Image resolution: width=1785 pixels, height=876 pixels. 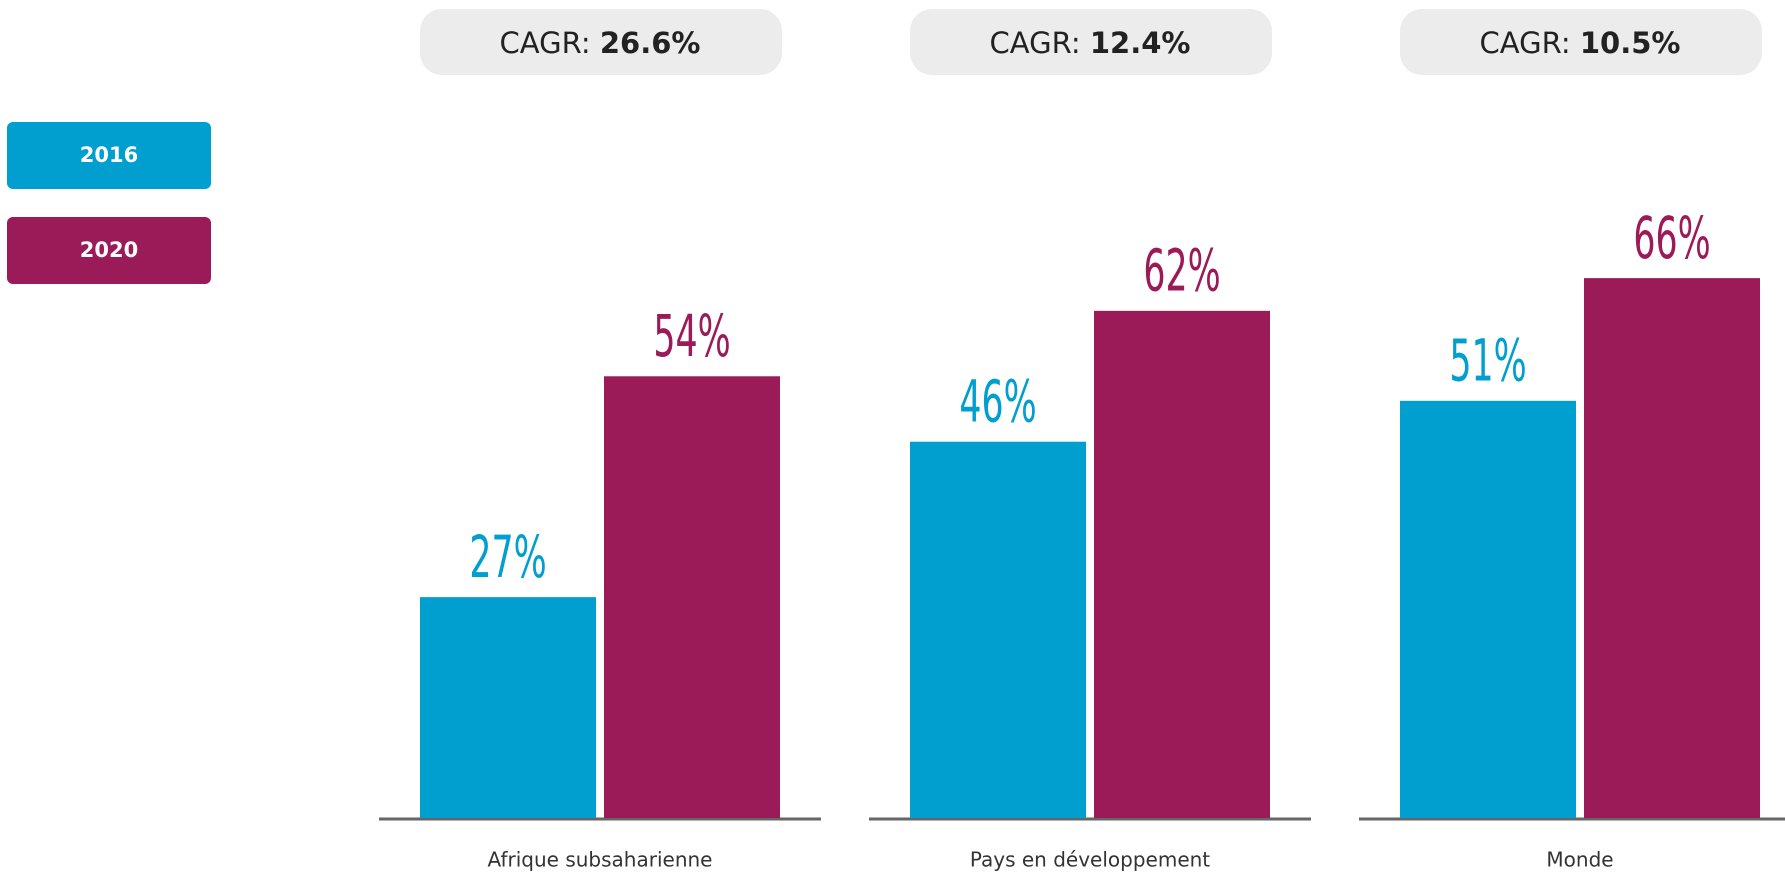 I want to click on data-label: 46%, so click(x=997, y=402).